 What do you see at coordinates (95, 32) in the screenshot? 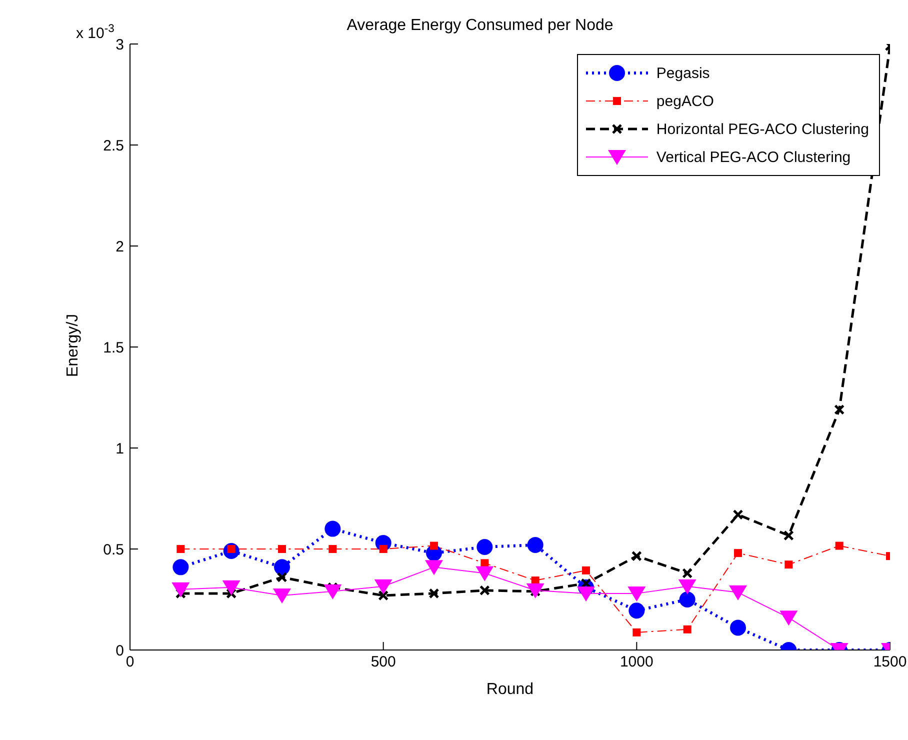
I see `text: x 10$^{-3}$` at bounding box center [95, 32].